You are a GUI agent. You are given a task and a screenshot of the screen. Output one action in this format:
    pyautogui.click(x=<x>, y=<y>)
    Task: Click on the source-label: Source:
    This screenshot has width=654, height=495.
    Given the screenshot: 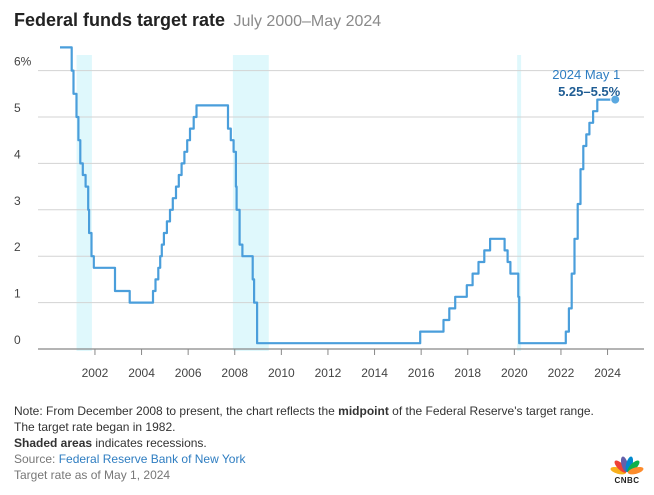 What is the action you would take?
    pyautogui.click(x=36, y=459)
    